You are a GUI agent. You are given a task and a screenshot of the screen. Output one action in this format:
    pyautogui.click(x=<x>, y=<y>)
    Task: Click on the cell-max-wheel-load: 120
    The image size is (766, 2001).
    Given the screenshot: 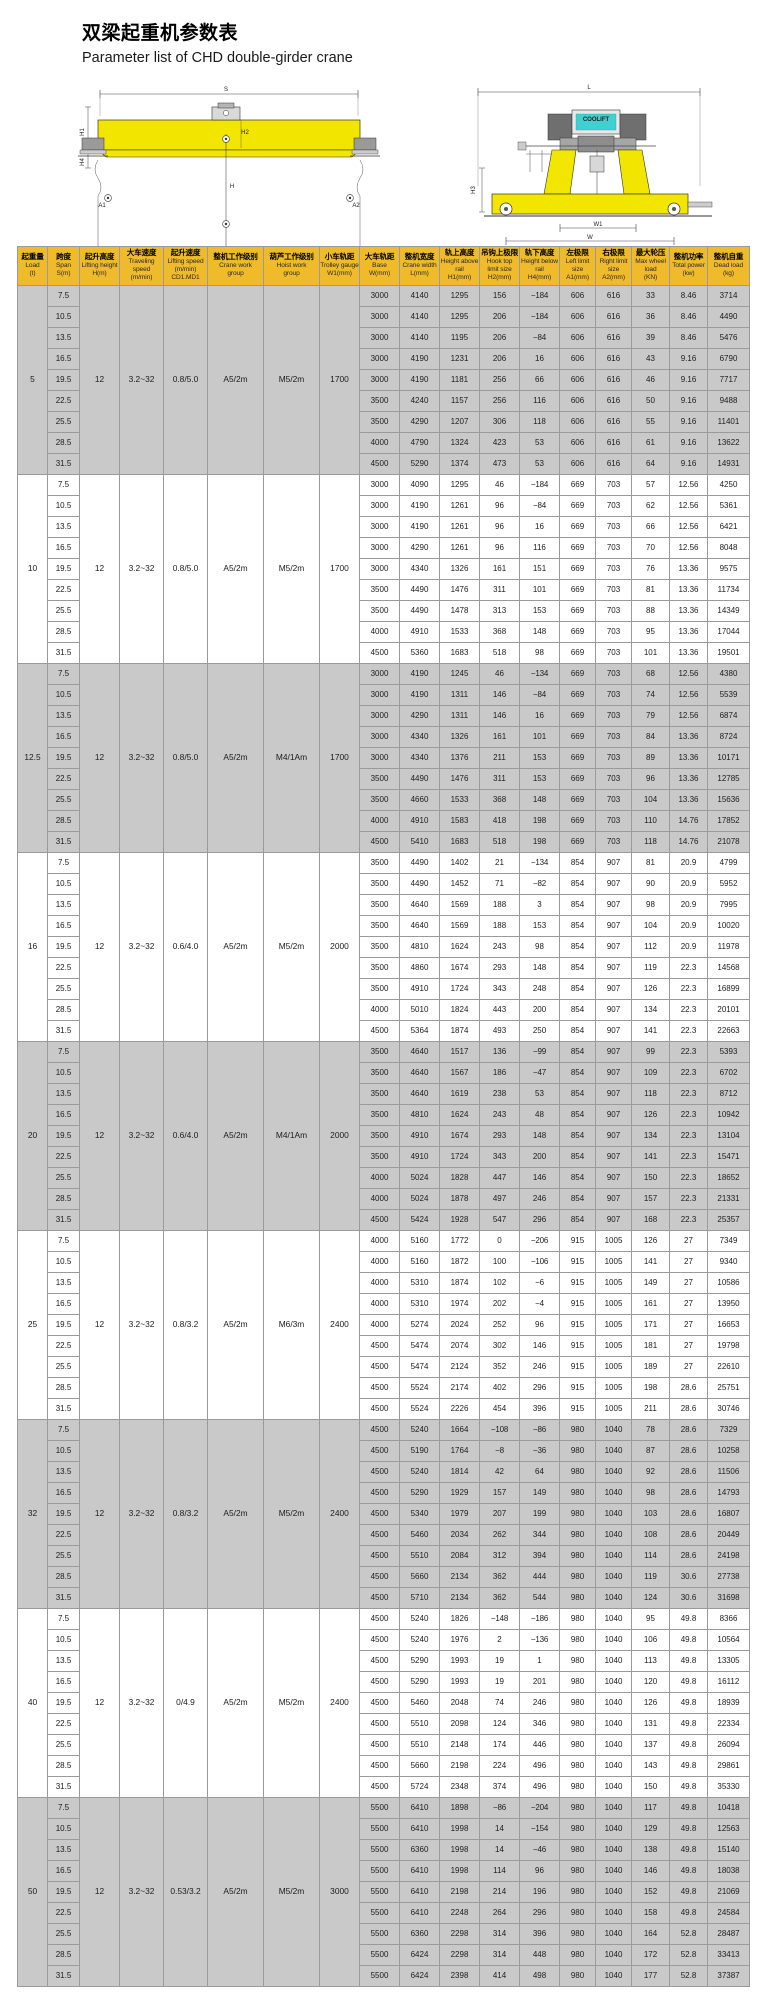 What is the action you would take?
    pyautogui.click(x=650, y=1681)
    